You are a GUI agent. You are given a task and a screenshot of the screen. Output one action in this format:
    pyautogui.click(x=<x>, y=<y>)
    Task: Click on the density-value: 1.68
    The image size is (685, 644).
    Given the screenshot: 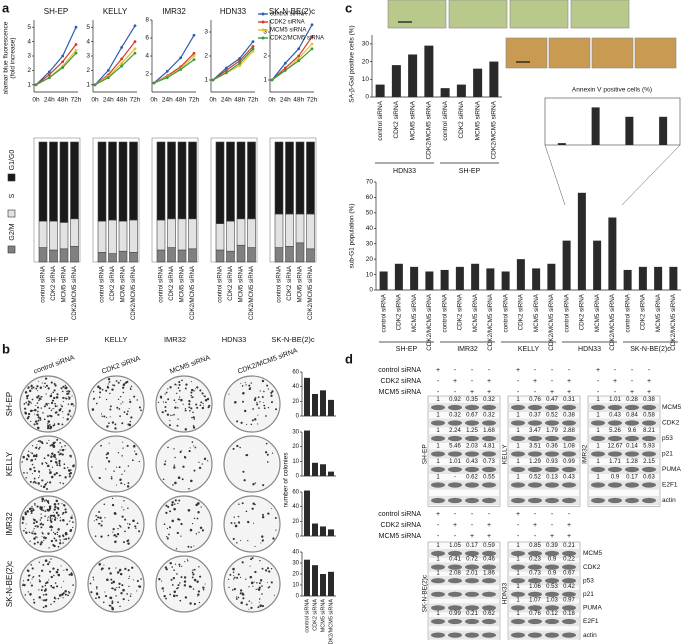 What is the action you would take?
    pyautogui.click(x=489, y=431)
    